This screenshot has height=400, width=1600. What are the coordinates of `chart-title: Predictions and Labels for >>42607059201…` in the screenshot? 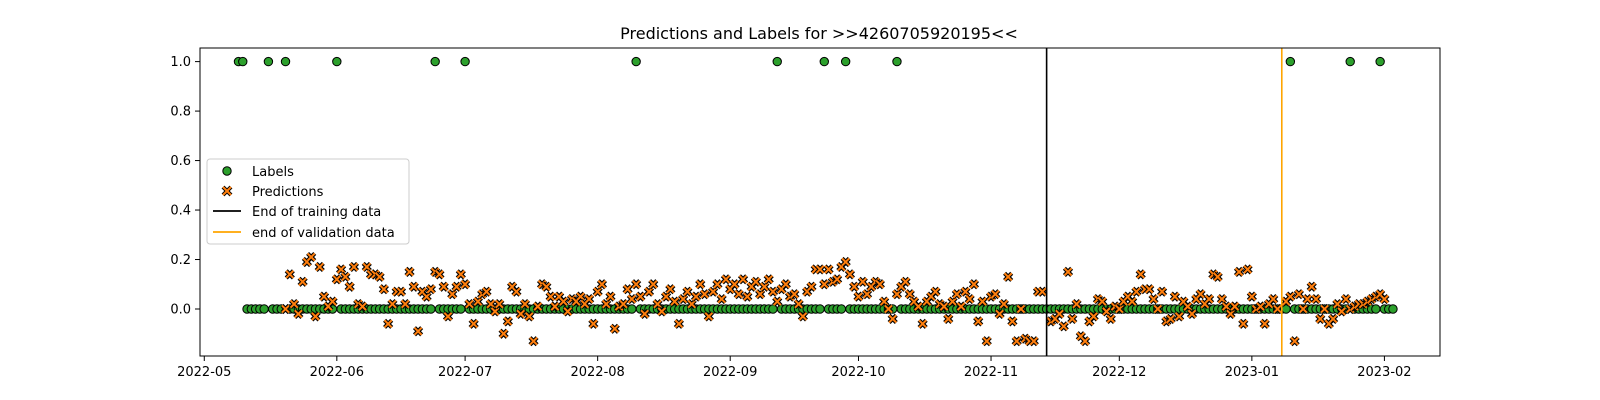 It's located at (819, 33).